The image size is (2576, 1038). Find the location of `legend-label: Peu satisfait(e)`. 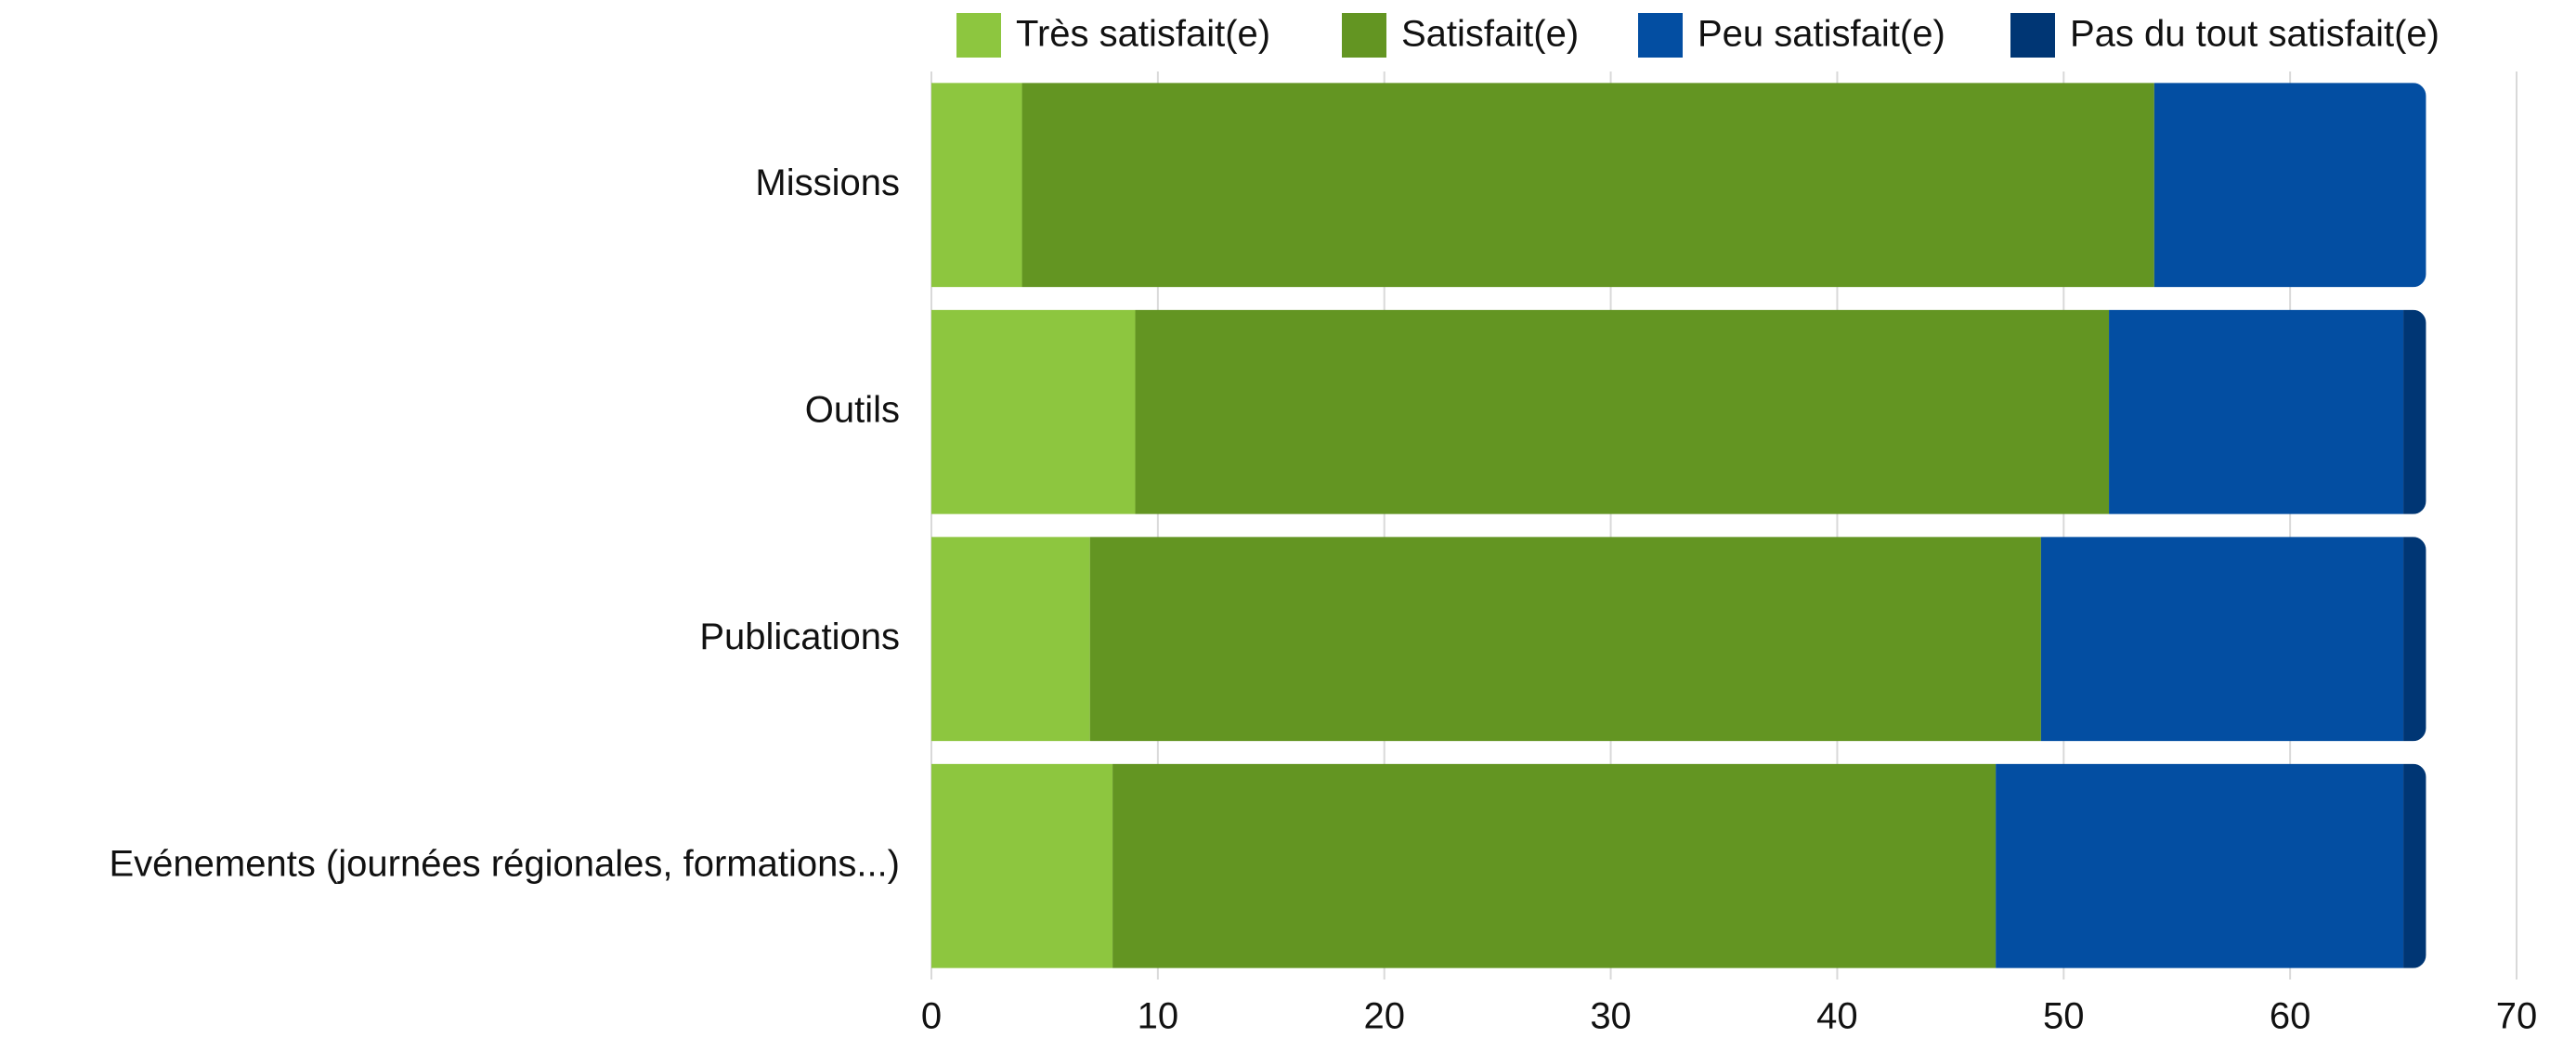

legend-label: Peu satisfait(e) is located at coordinates (1821, 34).